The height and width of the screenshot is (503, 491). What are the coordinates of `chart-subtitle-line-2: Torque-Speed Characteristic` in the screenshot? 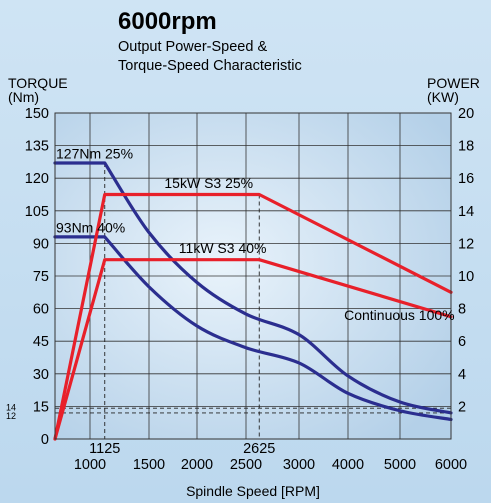 It's located at (210, 66).